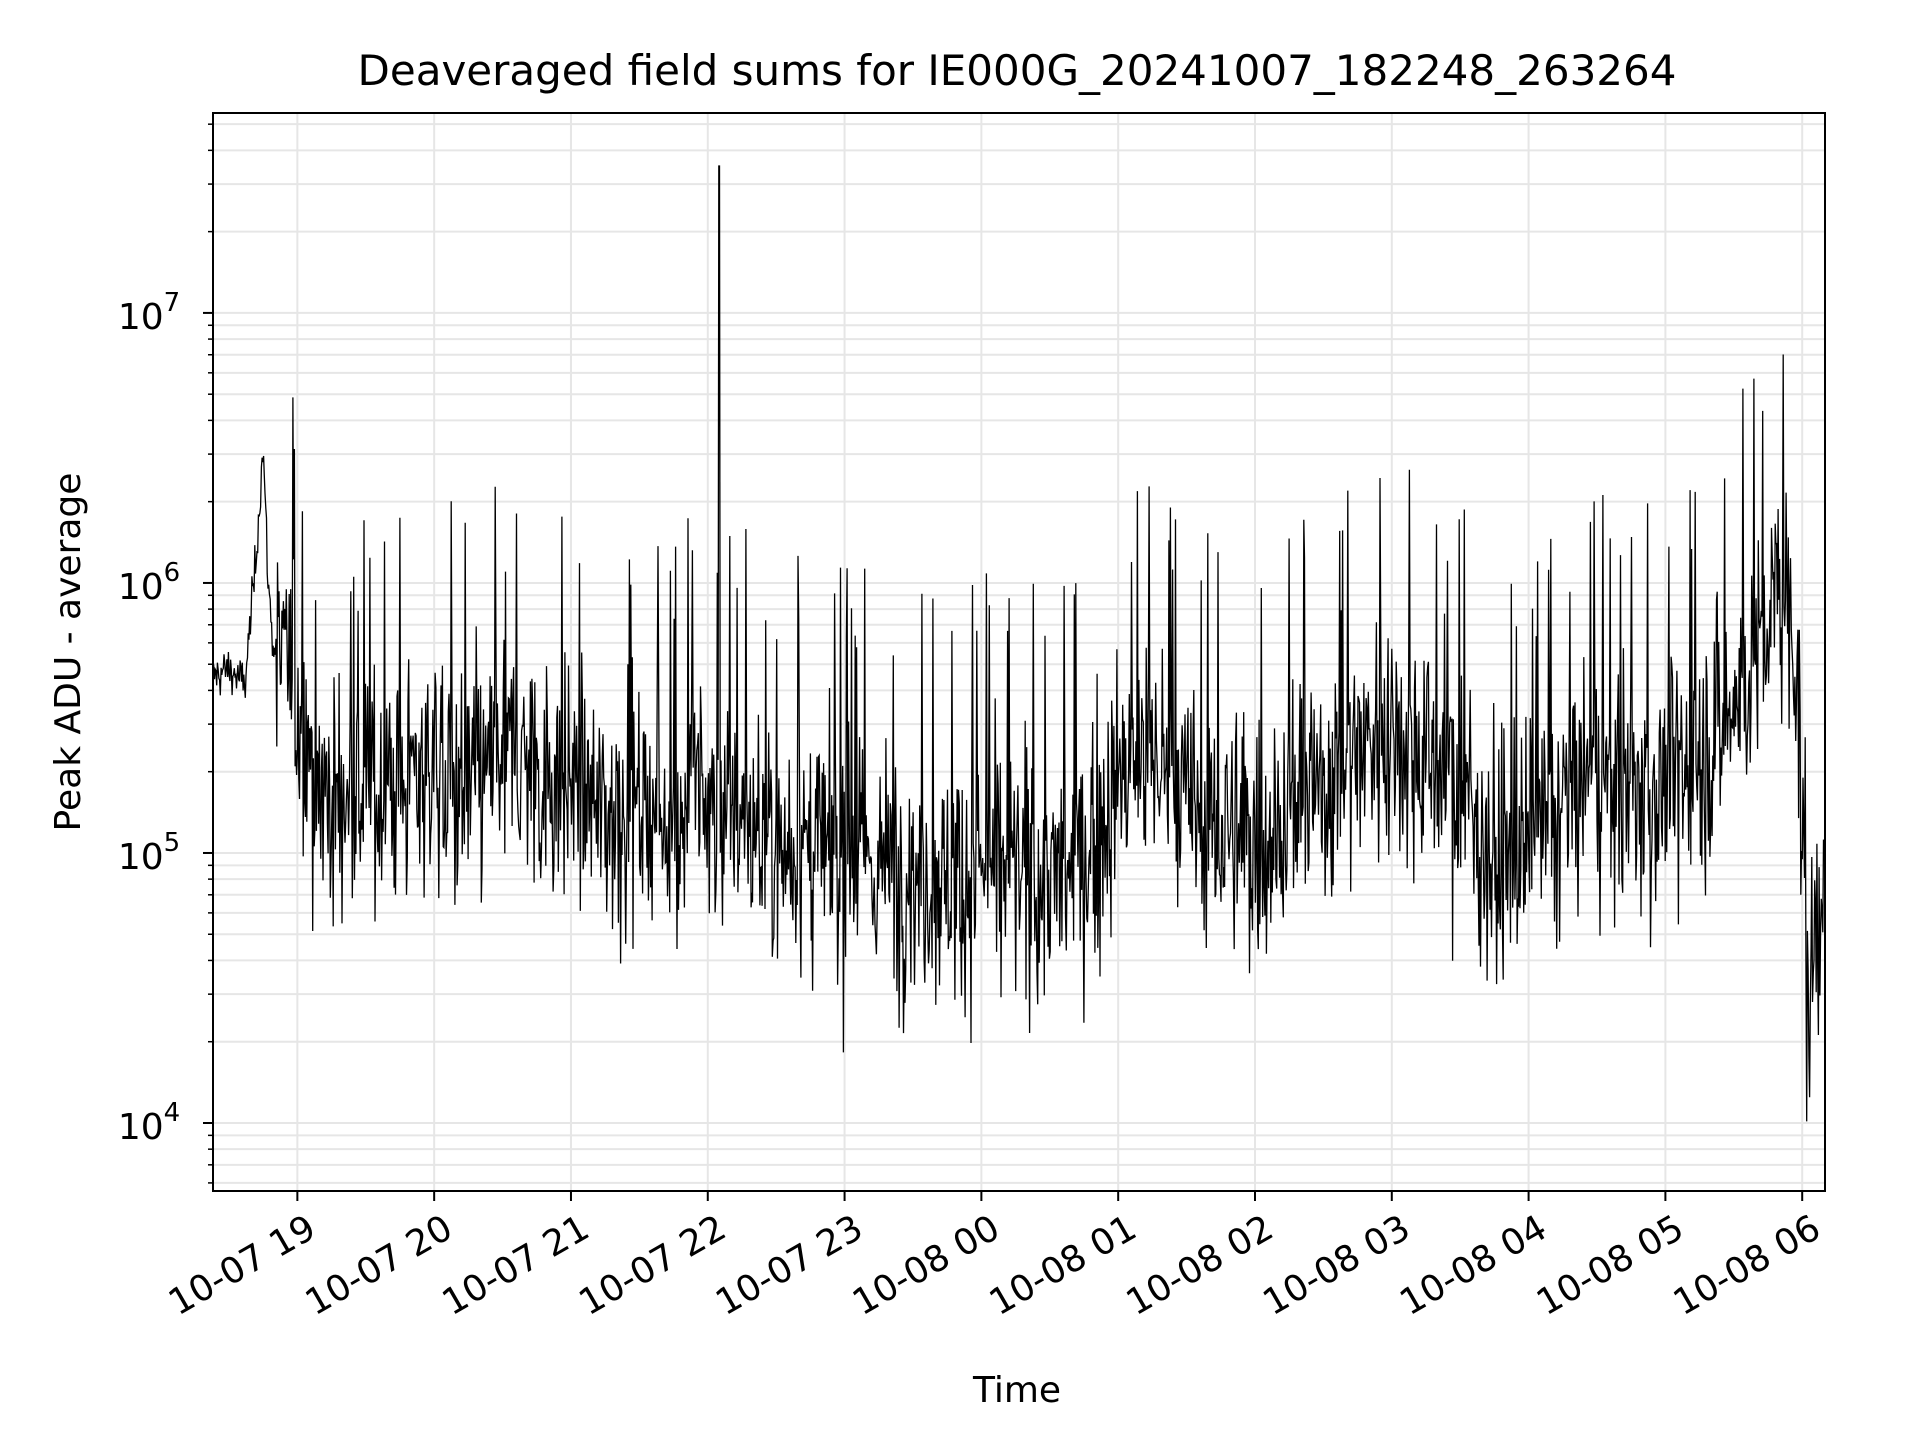 The width and height of the screenshot is (1920, 1440). What do you see at coordinates (1016, 1390) in the screenshot?
I see `x-axis-label: Time` at bounding box center [1016, 1390].